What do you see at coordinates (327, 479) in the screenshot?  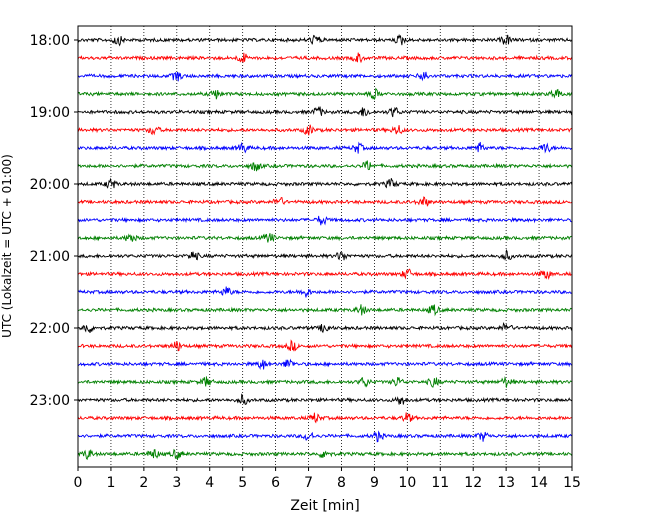 I see `x-axis-ticks: 0 1 2 3 4 5 6 7 8 9 10 11 12 13 14 15` at bounding box center [327, 479].